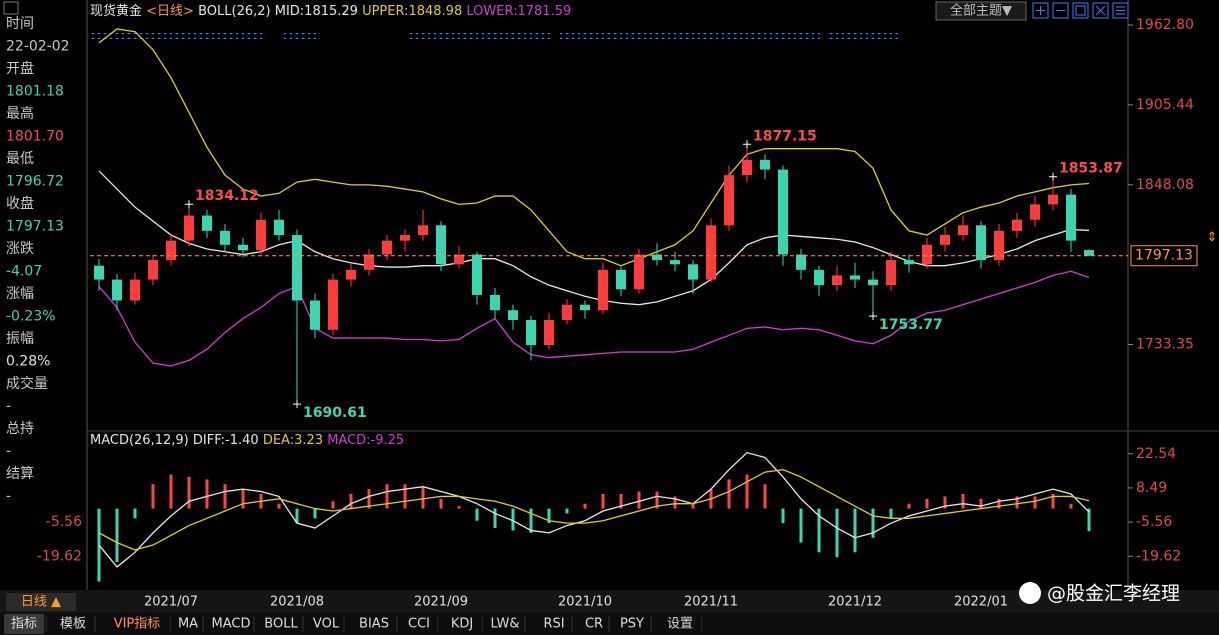 The width and height of the screenshot is (1219, 635). I want to click on indicator-value: LOWER:1781.59, so click(518, 11).